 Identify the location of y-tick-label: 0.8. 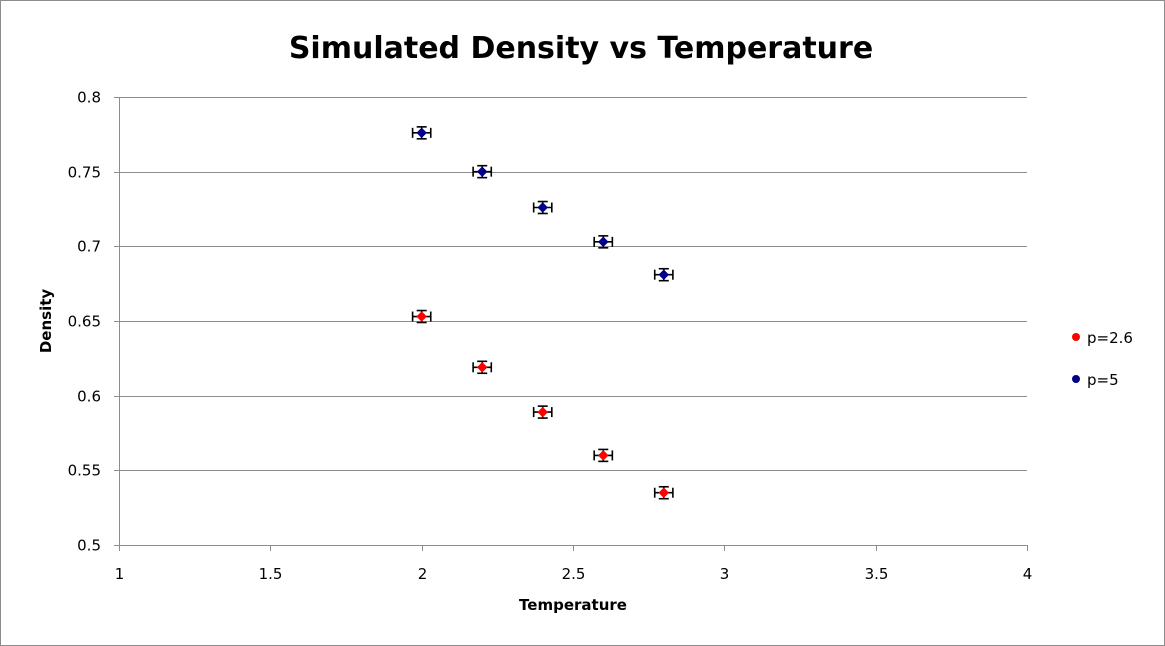
(89, 98).